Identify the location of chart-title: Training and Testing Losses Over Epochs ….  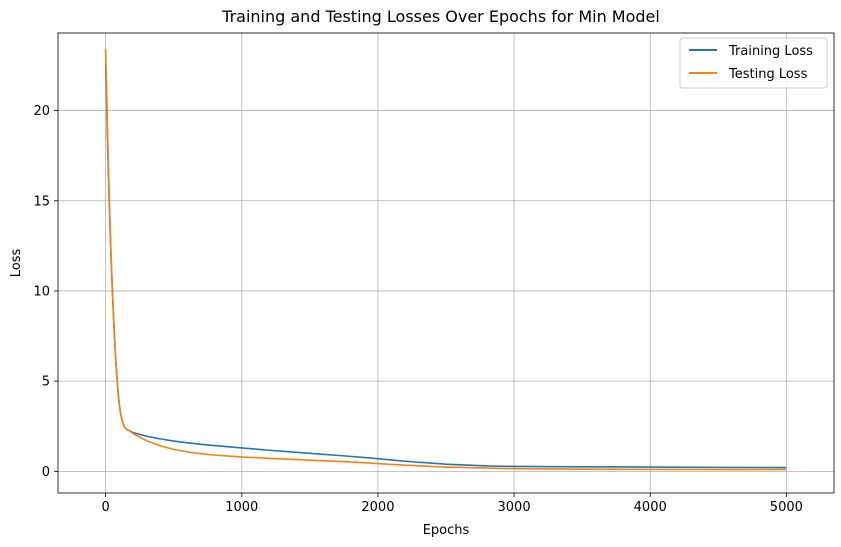
(440, 16).